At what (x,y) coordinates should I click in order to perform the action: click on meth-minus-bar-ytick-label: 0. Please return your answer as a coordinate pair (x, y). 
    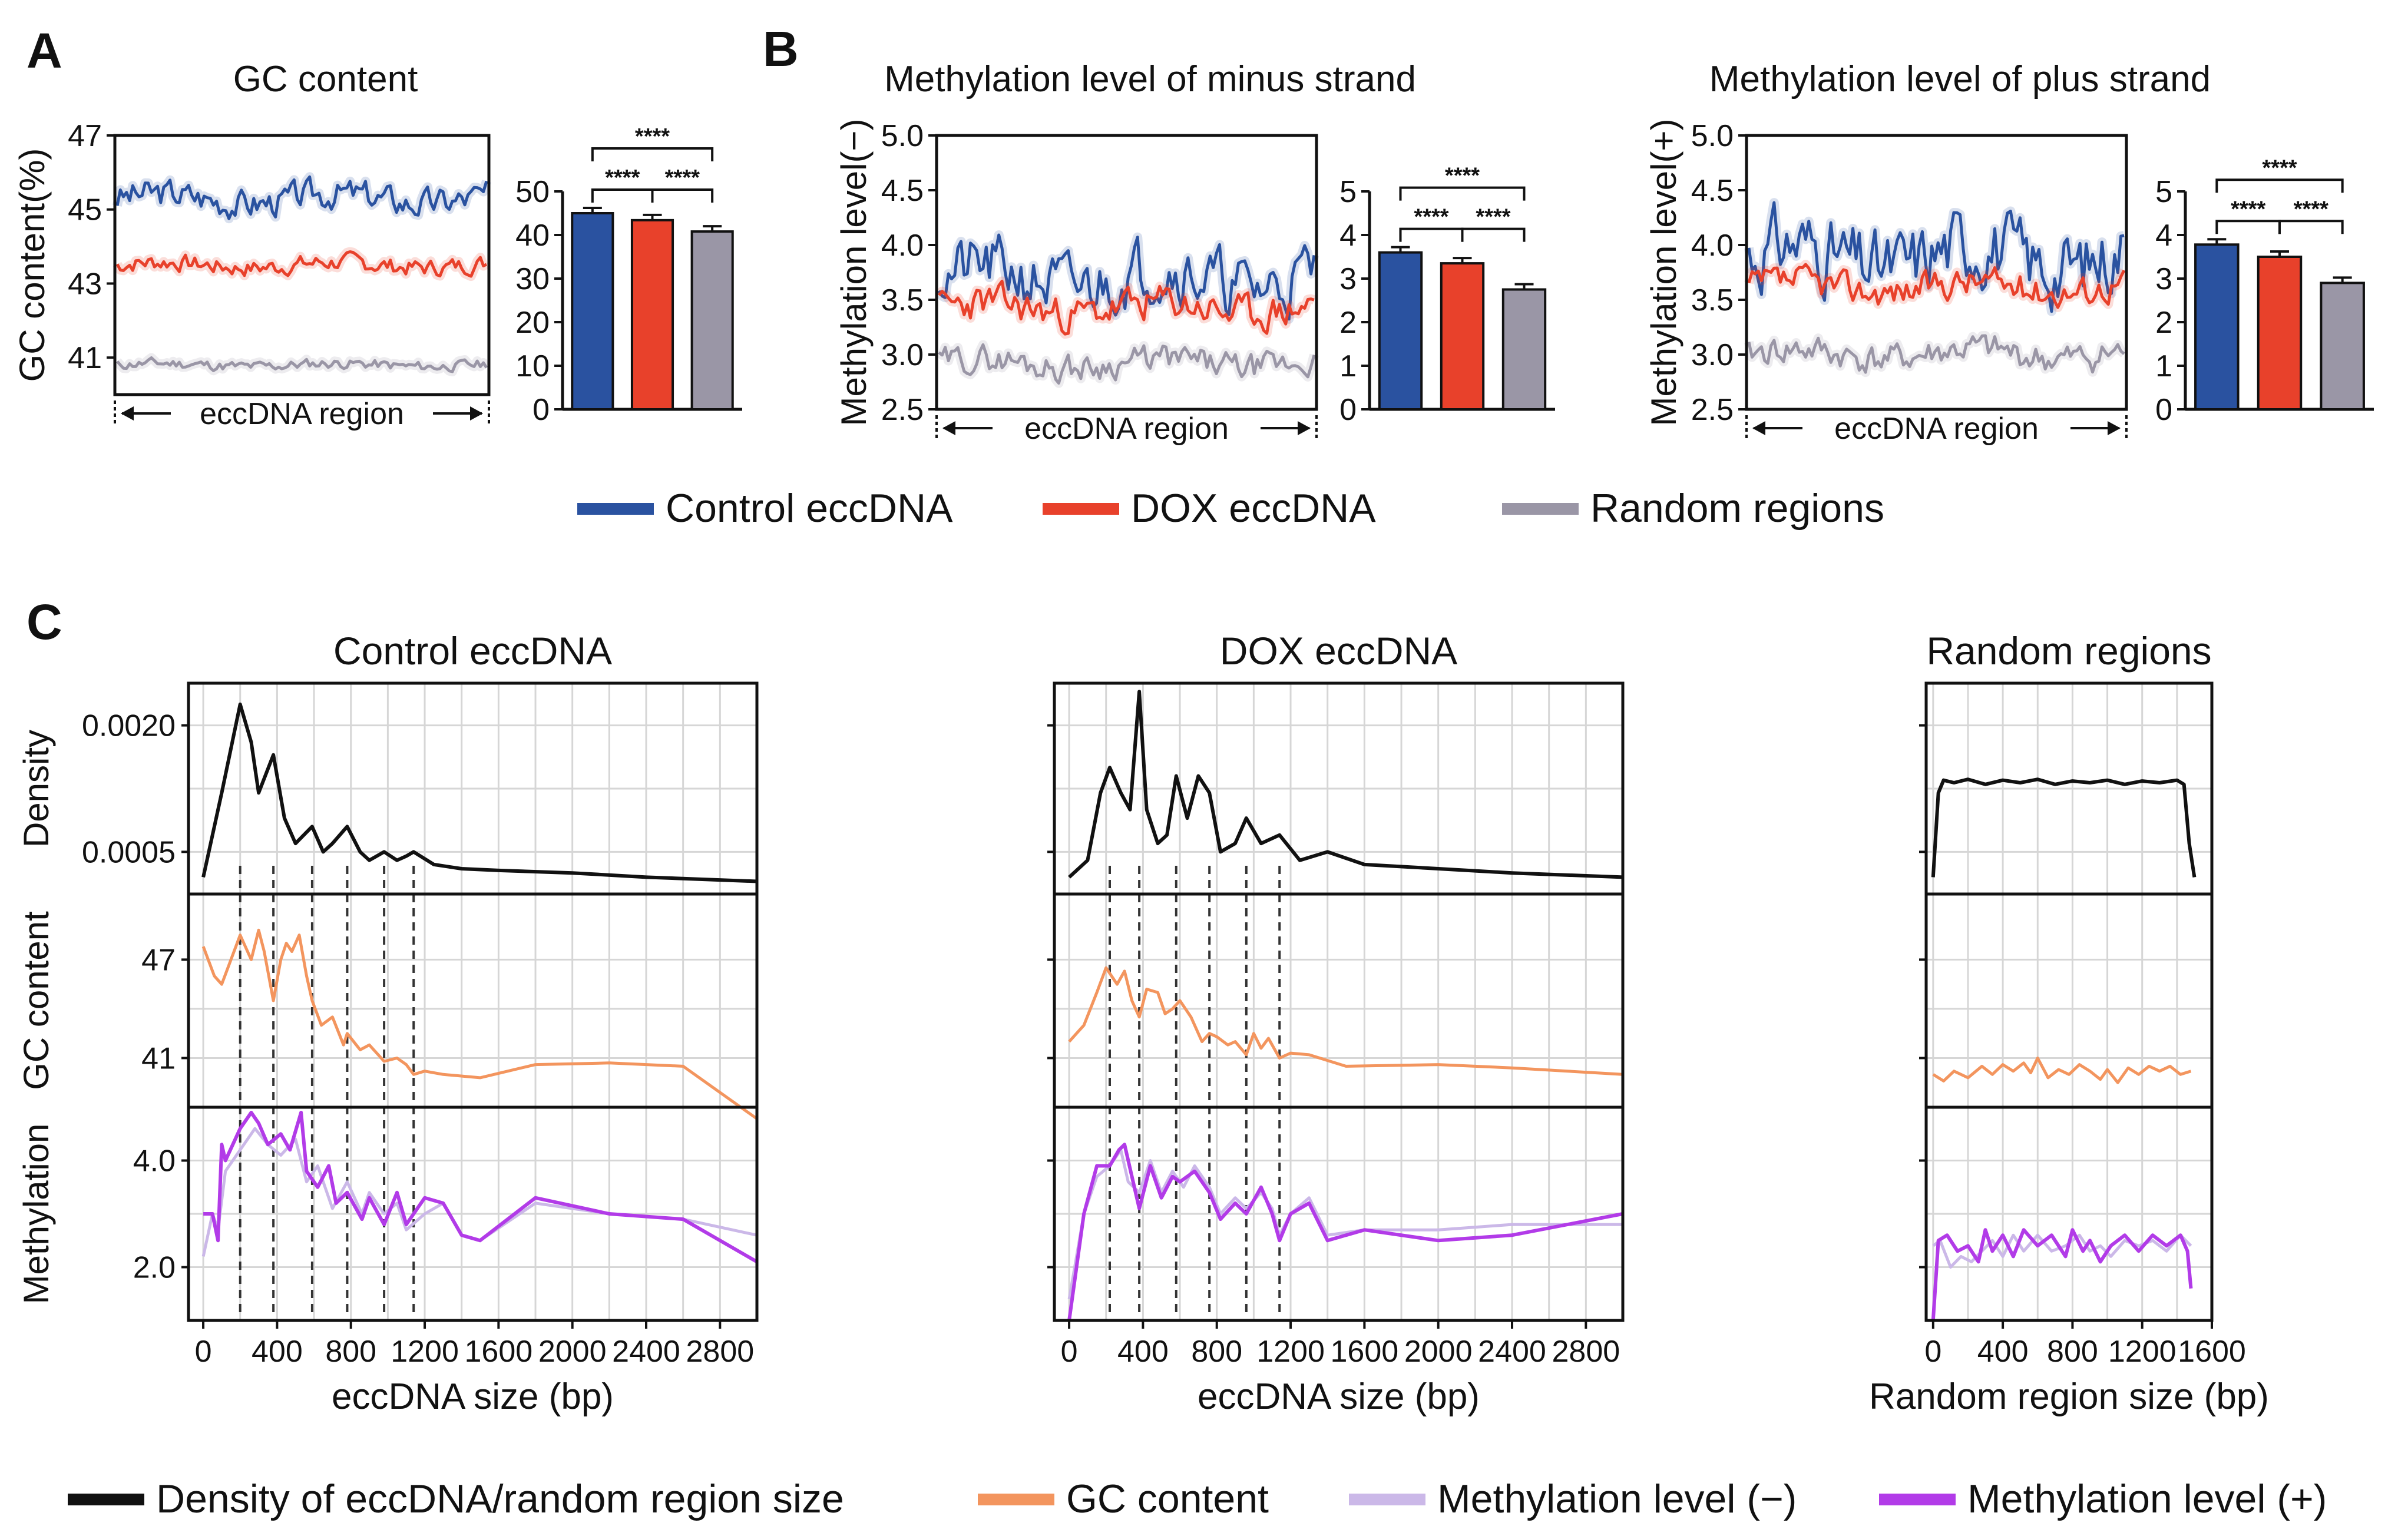
    Looking at the image, I should click on (1348, 410).